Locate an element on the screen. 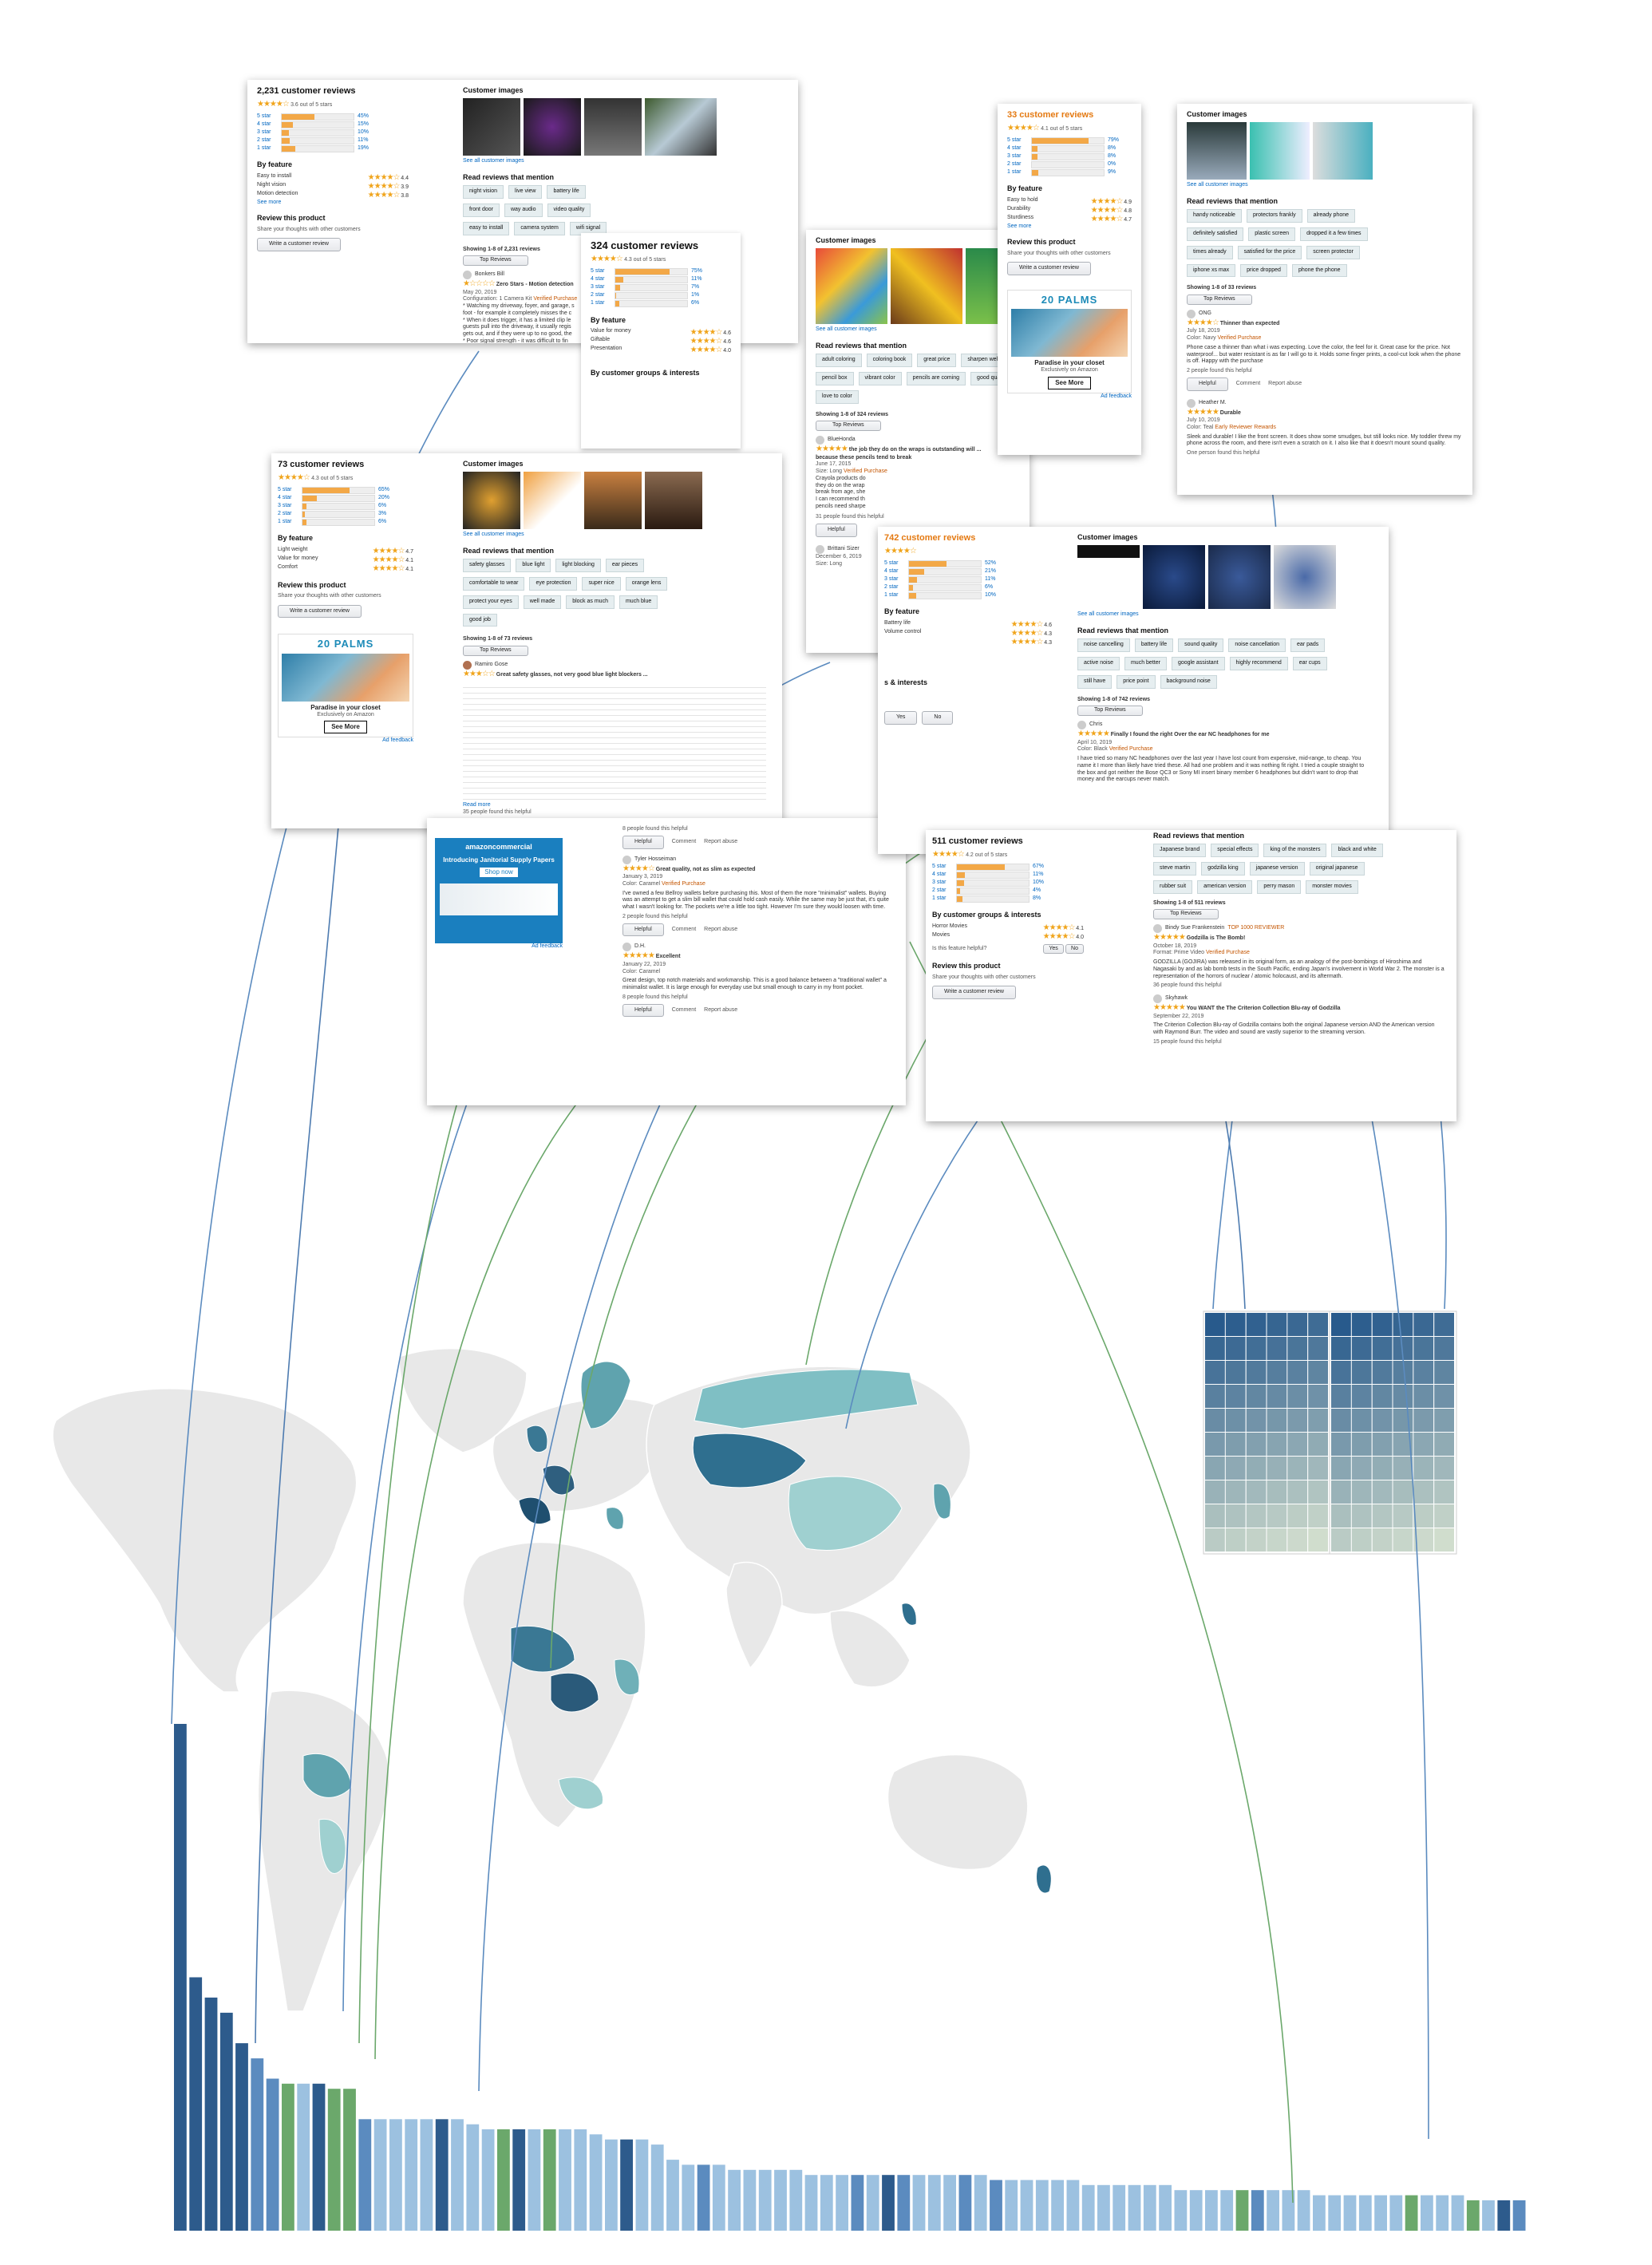 The height and width of the screenshot is (2265, 1652). mention-chip: well made is located at coordinates (542, 602).